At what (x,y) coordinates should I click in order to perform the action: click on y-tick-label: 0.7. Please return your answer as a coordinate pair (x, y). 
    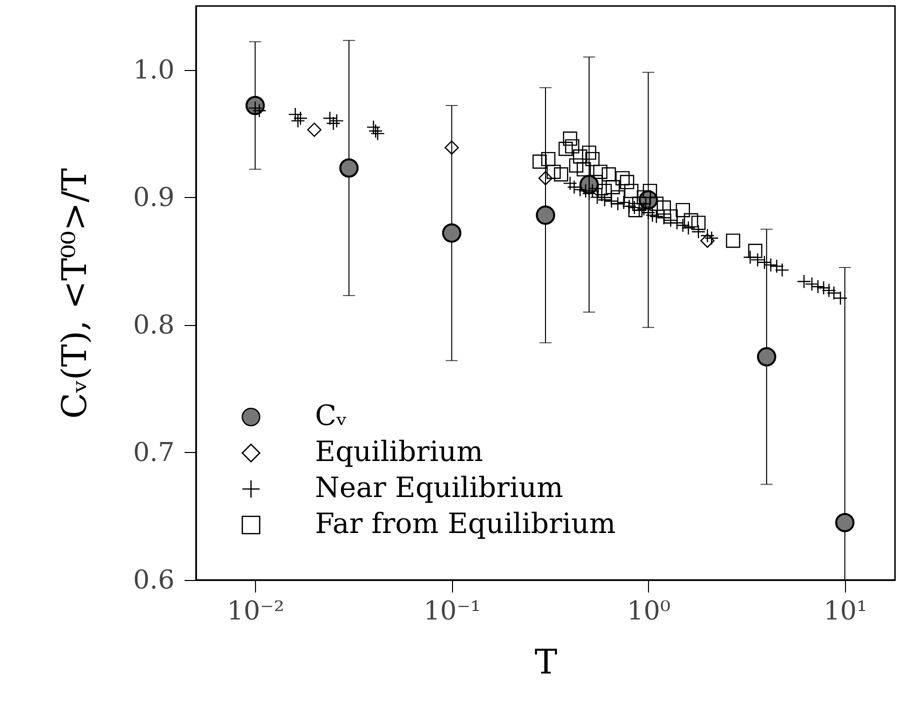
    Looking at the image, I should click on (153, 453).